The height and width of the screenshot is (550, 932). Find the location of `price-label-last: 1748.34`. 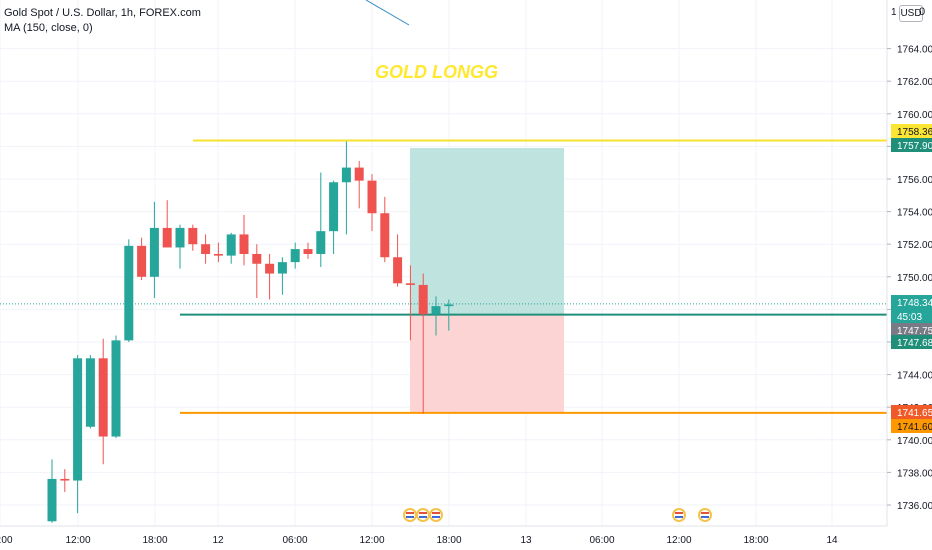

price-label-last: 1748.34 is located at coordinates (911, 302).